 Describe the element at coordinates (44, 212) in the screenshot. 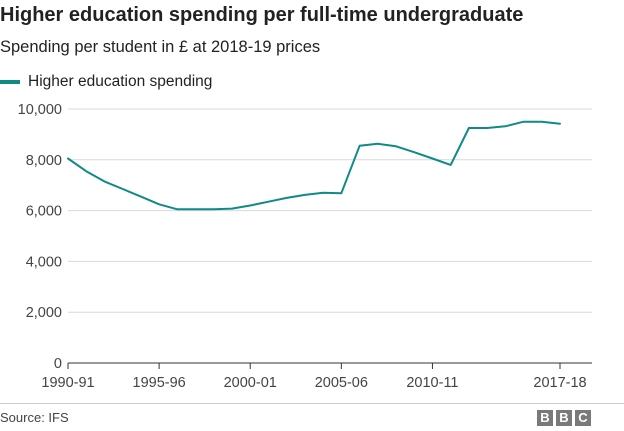

I see `y-tick-label: 6,000` at that location.